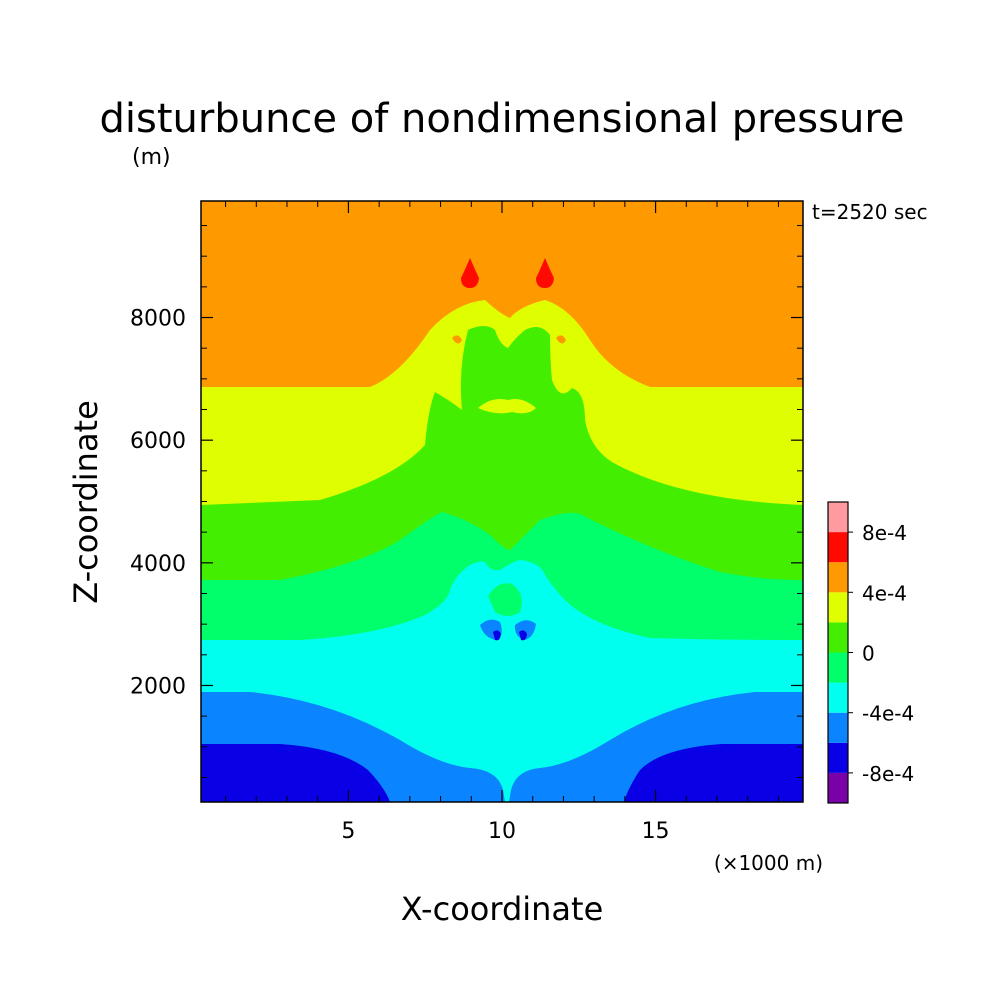  I want to click on band-navy-right, so click(713, 773).